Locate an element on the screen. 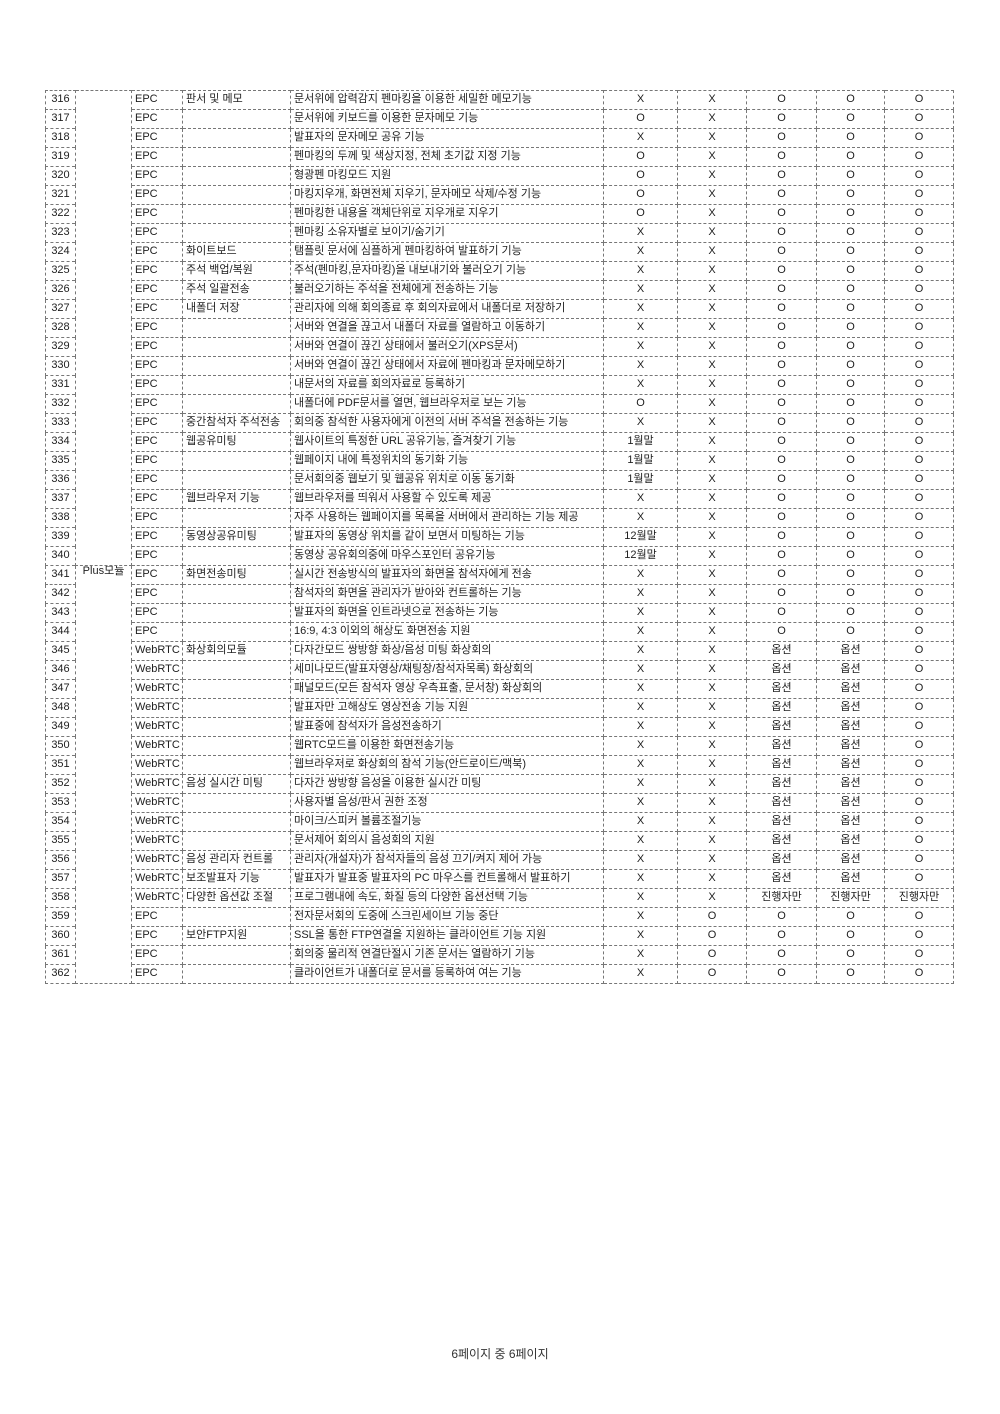 This screenshot has height=1414, width=1000. feature-description-cell: 회의중 물리적 연결단절시 기존 문서는 열람하기 기능 is located at coordinates (447, 955).